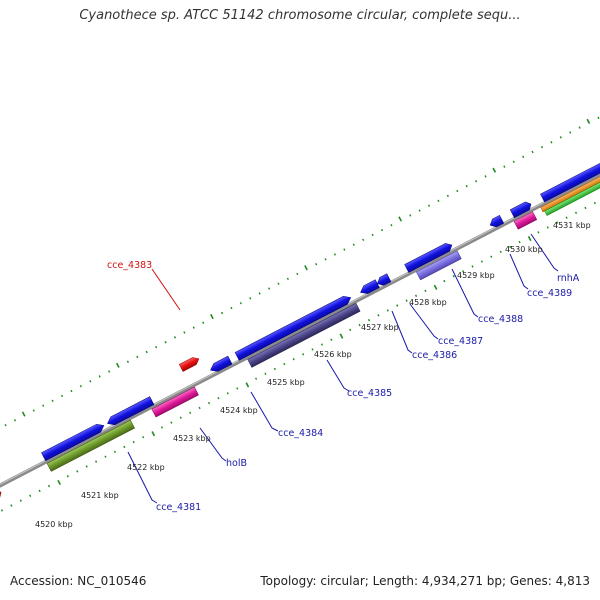 This screenshot has height=600, width=600. I want to click on gene-holB, so click(175, 402).